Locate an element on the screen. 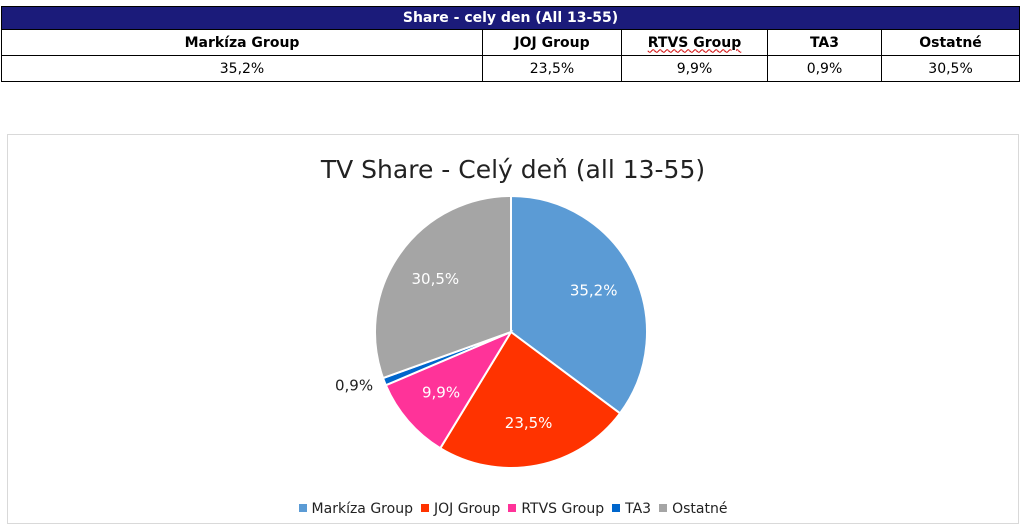  pie-slice-markiza-group is located at coordinates (579, 304).